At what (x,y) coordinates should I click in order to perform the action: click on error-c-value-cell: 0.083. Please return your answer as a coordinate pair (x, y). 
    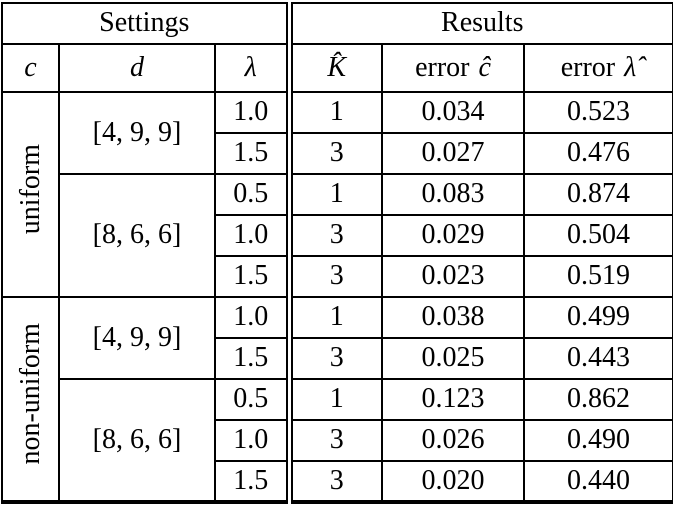
    Looking at the image, I should click on (453, 194).